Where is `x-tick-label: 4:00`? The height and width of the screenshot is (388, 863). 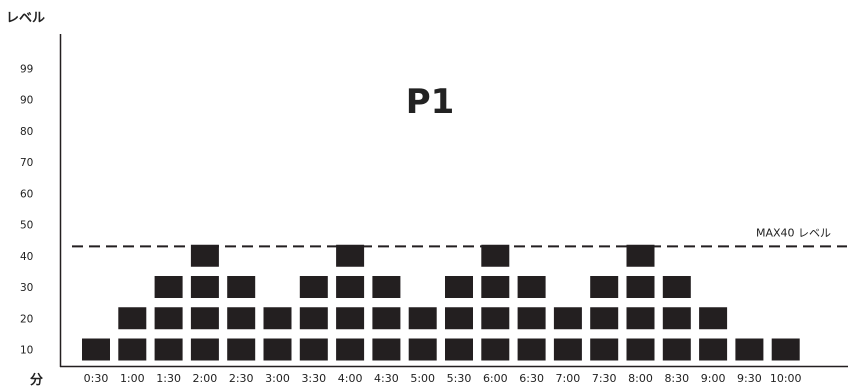
x-tick-label: 4:00 is located at coordinates (350, 378).